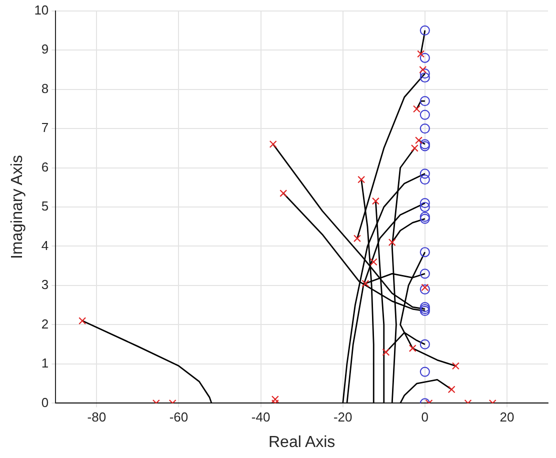 This screenshot has height=458, width=556. Describe the element at coordinates (45, 206) in the screenshot. I see `y-tick-label: 5` at that location.